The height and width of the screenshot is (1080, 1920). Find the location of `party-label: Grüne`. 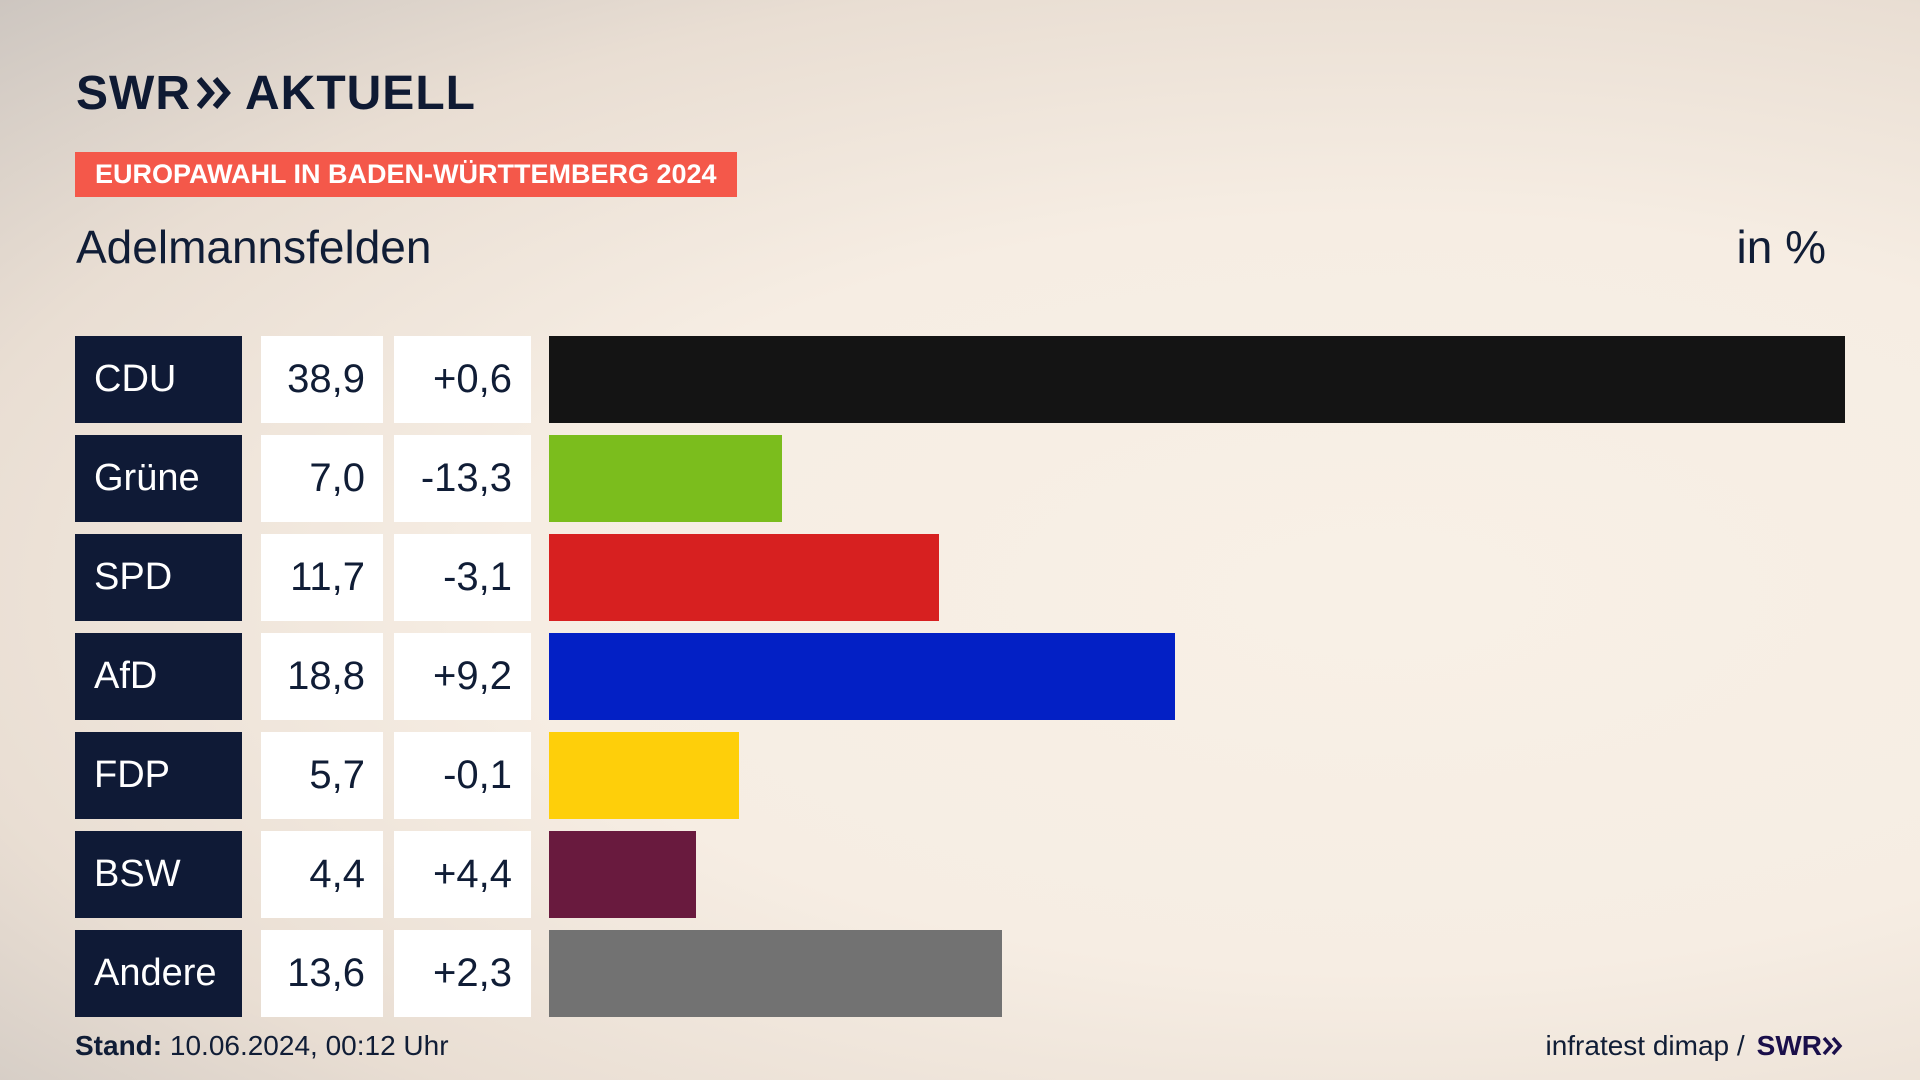

party-label: Grüne is located at coordinates (158, 478).